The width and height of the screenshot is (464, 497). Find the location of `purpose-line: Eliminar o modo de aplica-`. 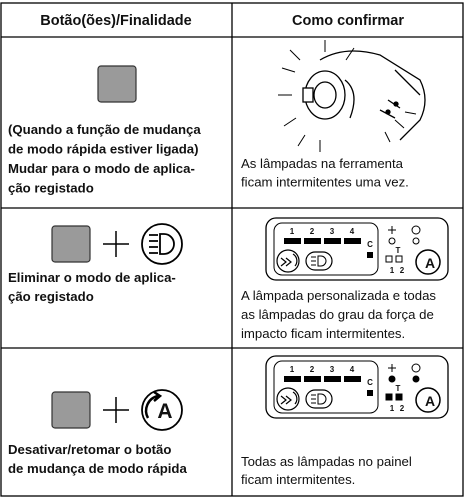

purpose-line: Eliminar o modo de aplica- is located at coordinates (92, 277).